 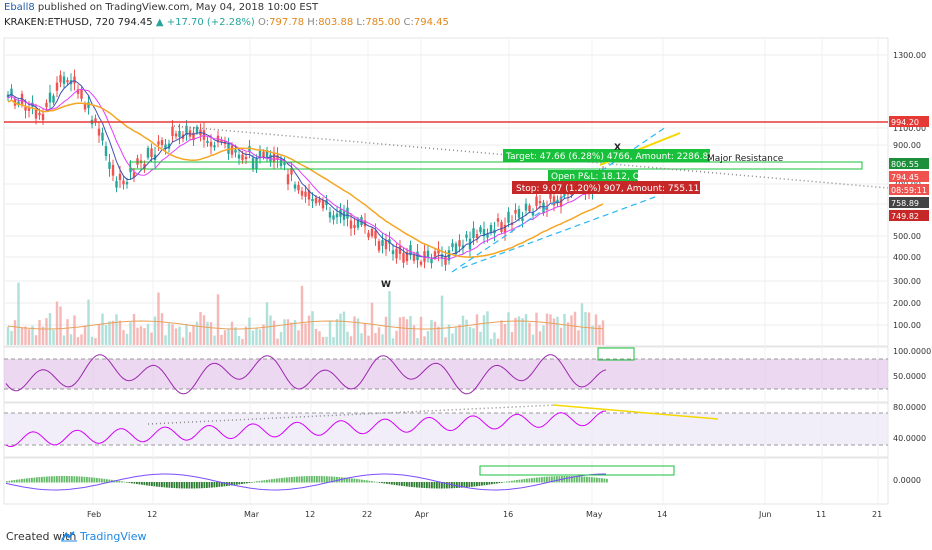 What do you see at coordinates (909, 55) in the screenshot?
I see `price-tick: 1300.00` at bounding box center [909, 55].